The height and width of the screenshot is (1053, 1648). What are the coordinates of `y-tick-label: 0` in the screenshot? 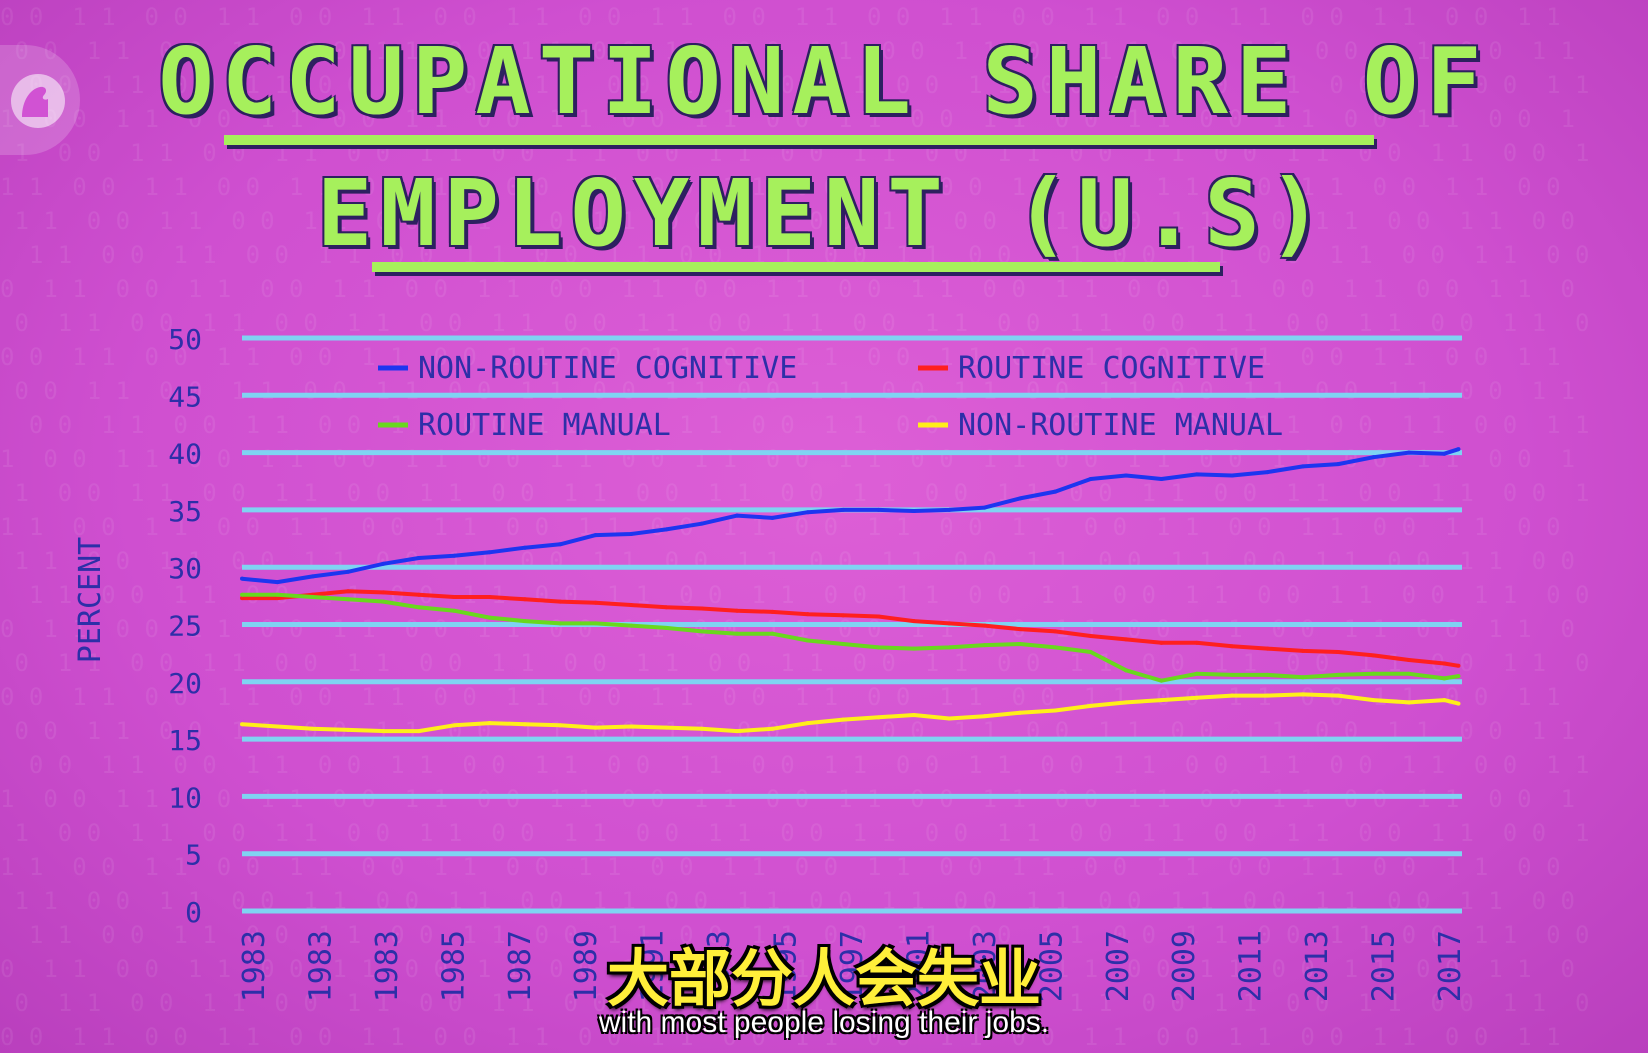 It's located at (193, 912).